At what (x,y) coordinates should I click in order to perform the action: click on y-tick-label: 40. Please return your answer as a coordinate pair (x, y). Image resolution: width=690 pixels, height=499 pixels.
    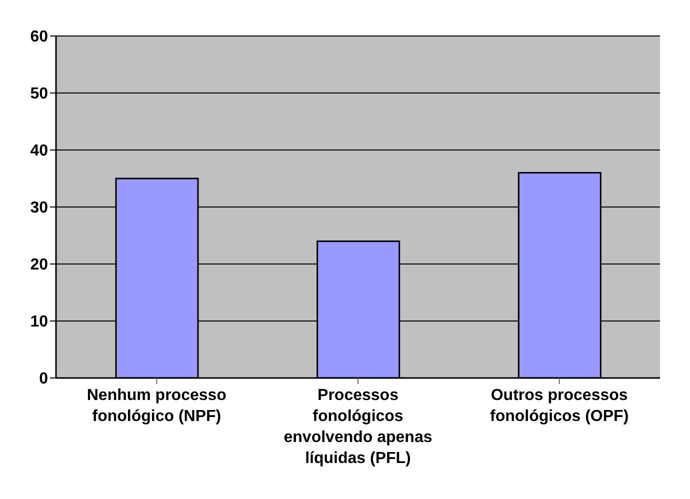
    Looking at the image, I should click on (39, 151).